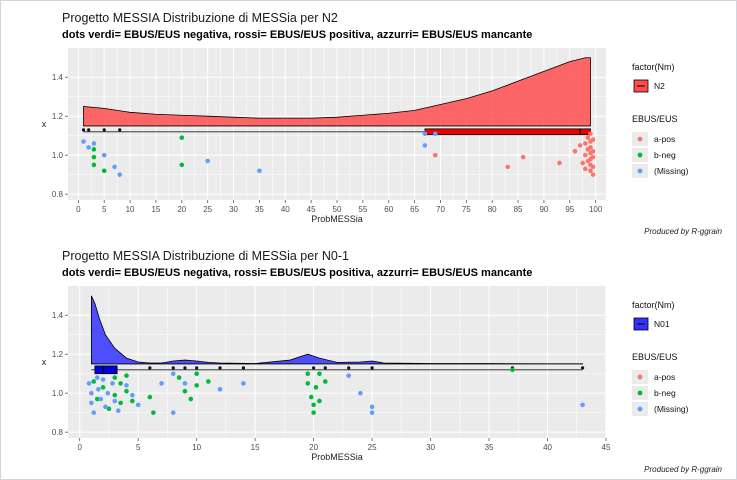 This screenshot has width=737, height=480. I want to click on x-tick-label: 80, so click(492, 209).